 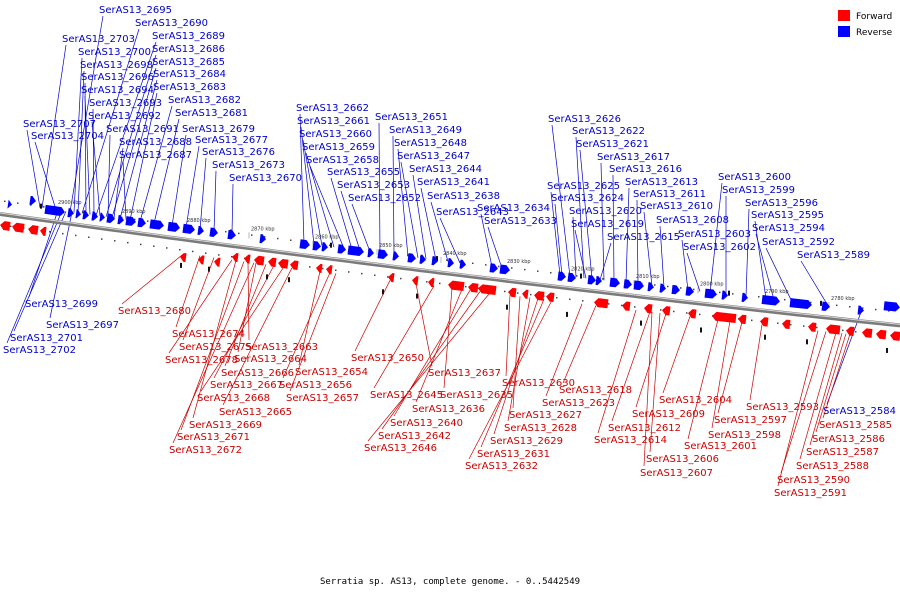 I want to click on forward-gene-label: SerAS13_2668, so click(x=233, y=398).